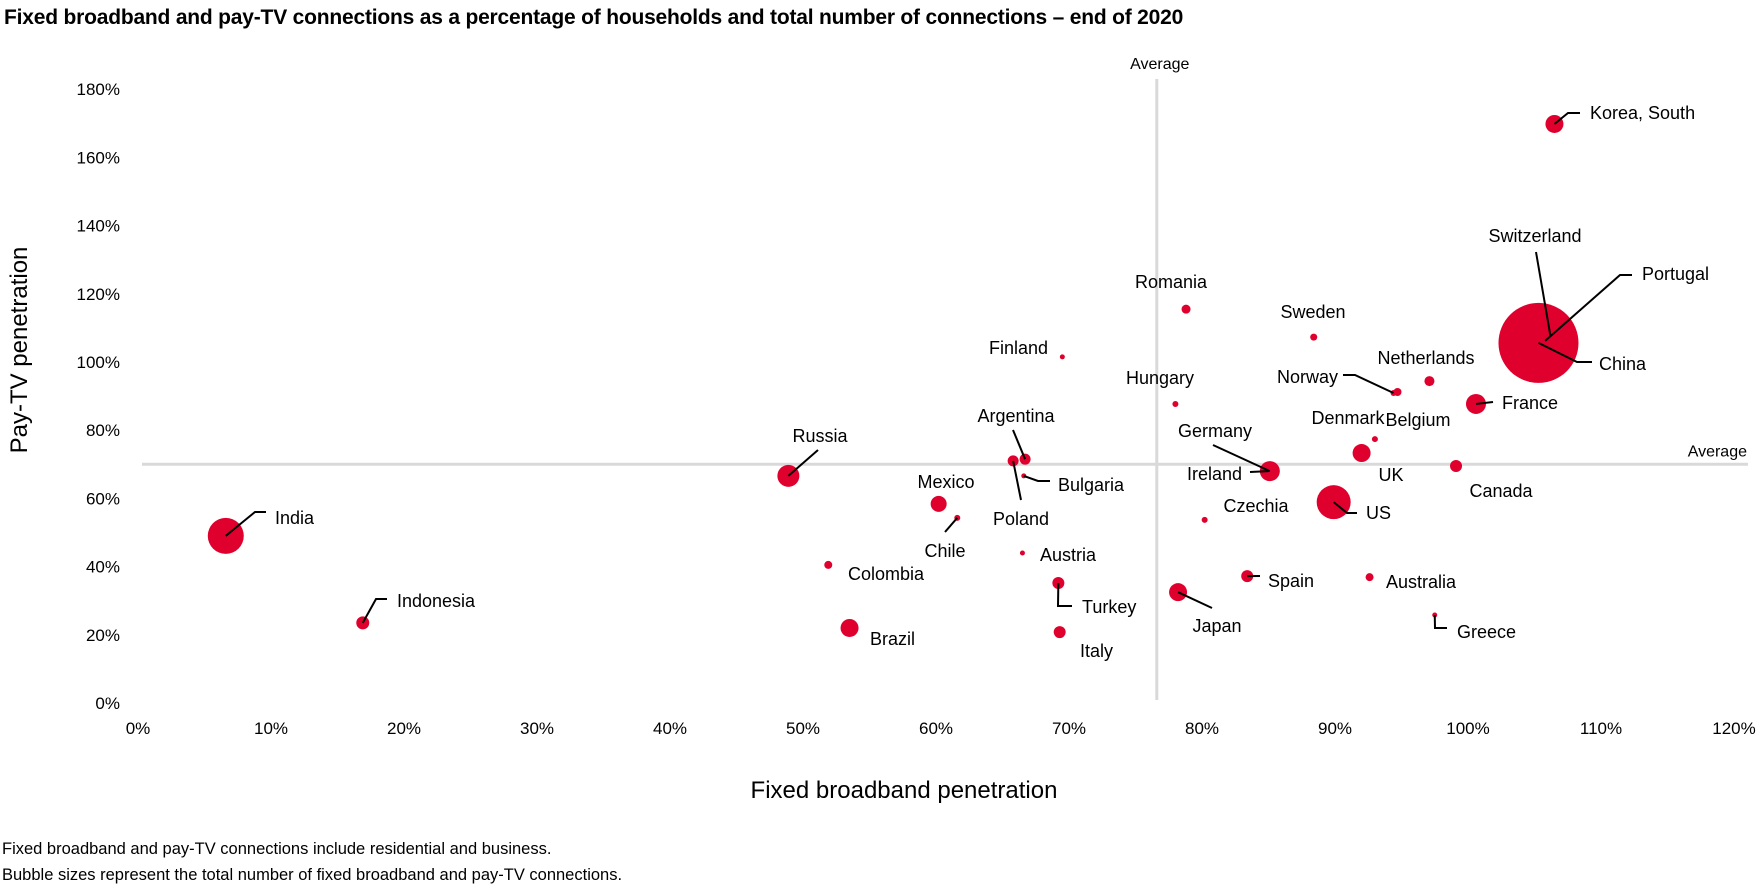  What do you see at coordinates (19, 350) in the screenshot?
I see `y-axis-title: Pay-TV penetration` at bounding box center [19, 350].